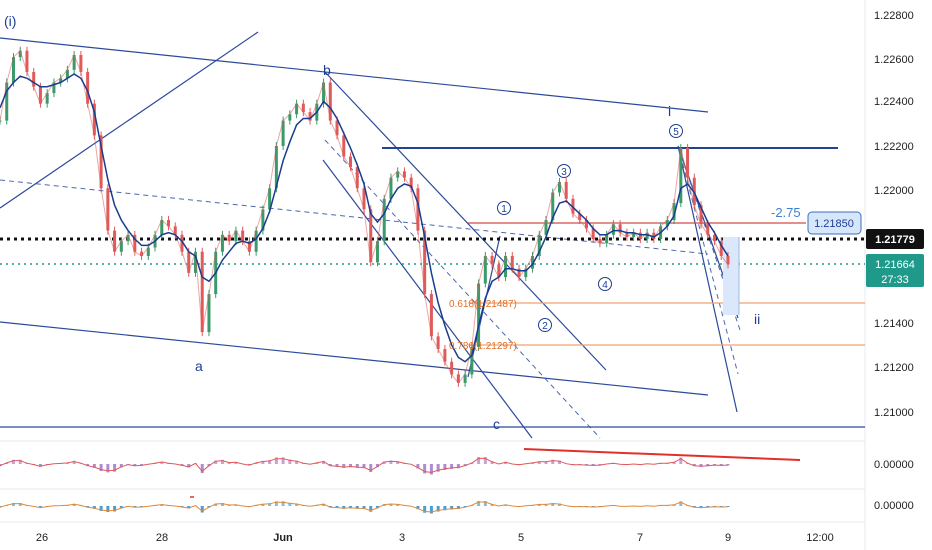 The width and height of the screenshot is (932, 550). I want to click on current-price-tag: 1.21664 27:33, so click(895, 270).